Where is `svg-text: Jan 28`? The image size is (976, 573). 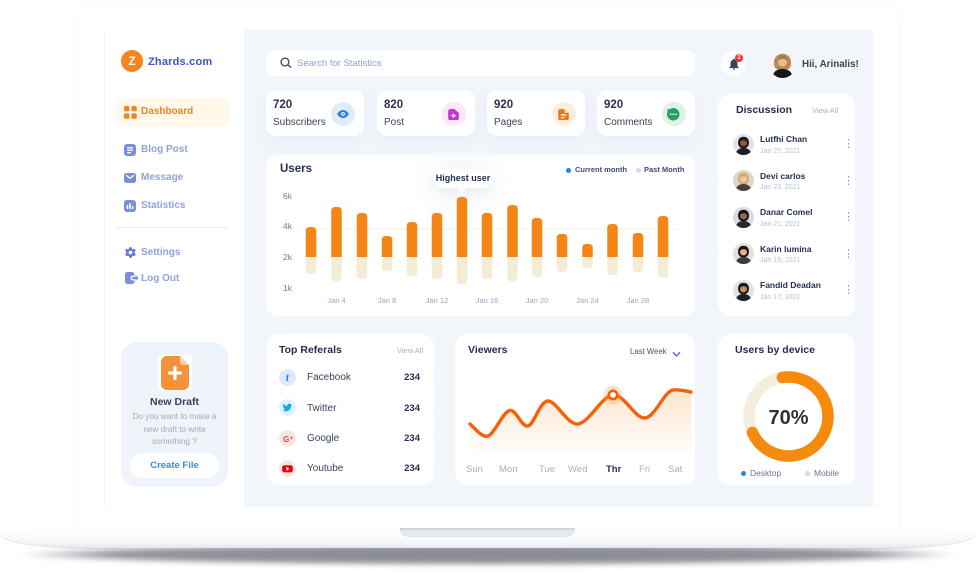
svg-text: Jan 28 is located at coordinates (638, 300).